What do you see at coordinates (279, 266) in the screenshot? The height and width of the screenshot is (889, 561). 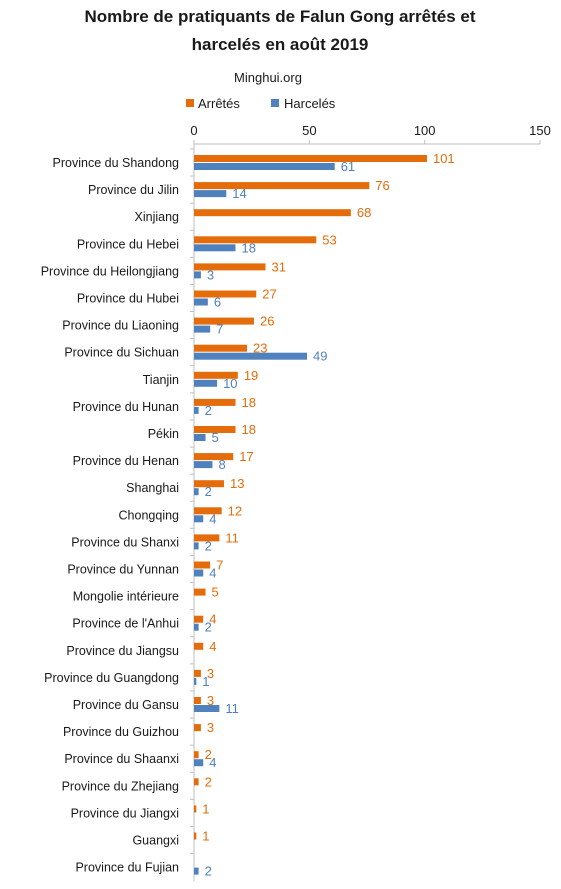 I see `data-label-arretes: 31` at bounding box center [279, 266].